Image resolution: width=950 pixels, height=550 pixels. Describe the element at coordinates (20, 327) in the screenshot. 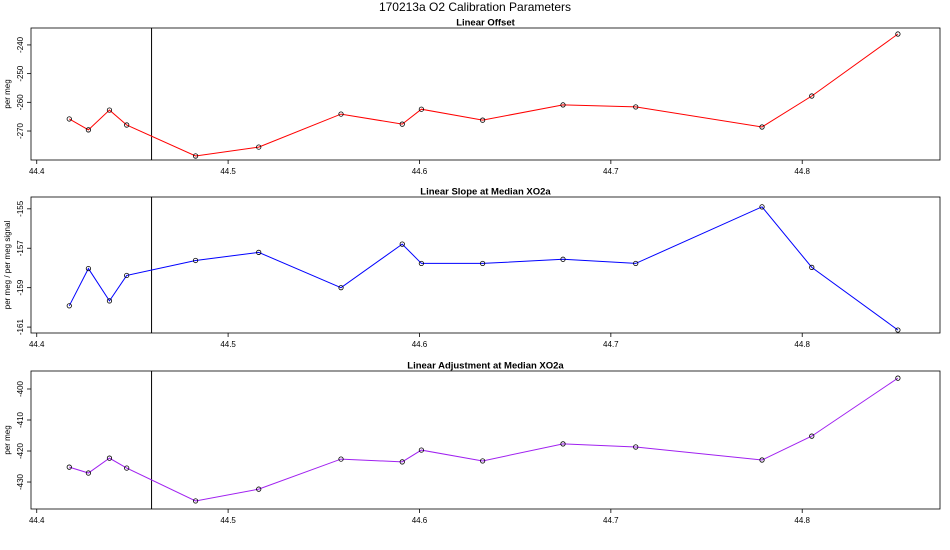

I see `y-tick-label: -161` at that location.